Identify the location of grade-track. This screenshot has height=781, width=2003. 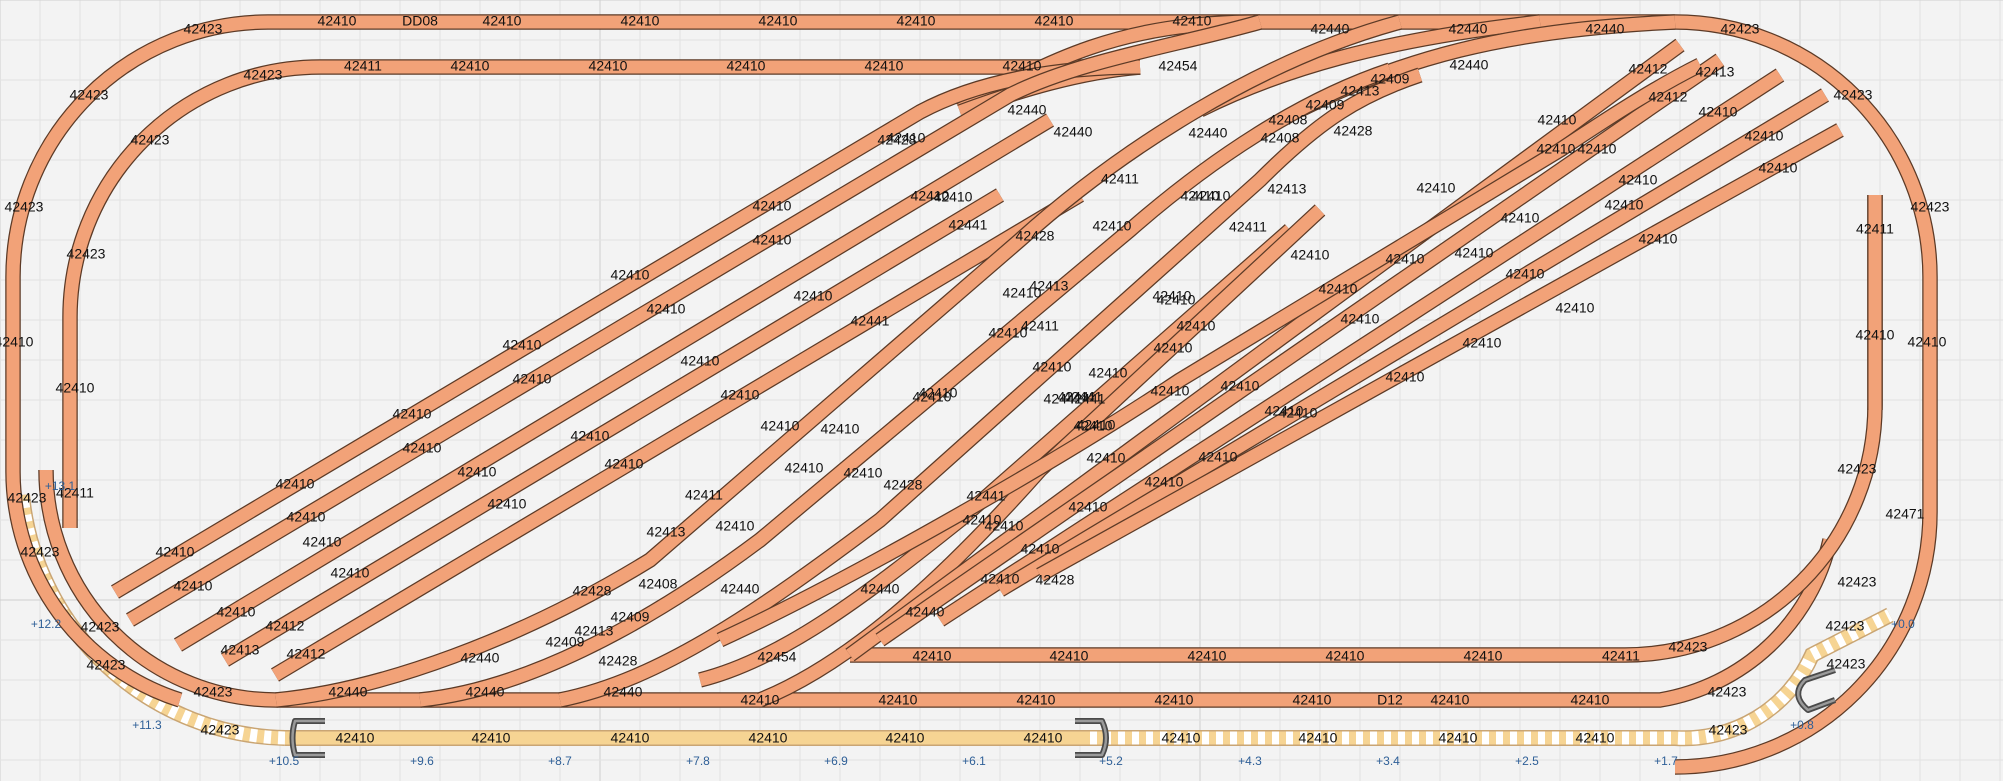
(1492, 677).